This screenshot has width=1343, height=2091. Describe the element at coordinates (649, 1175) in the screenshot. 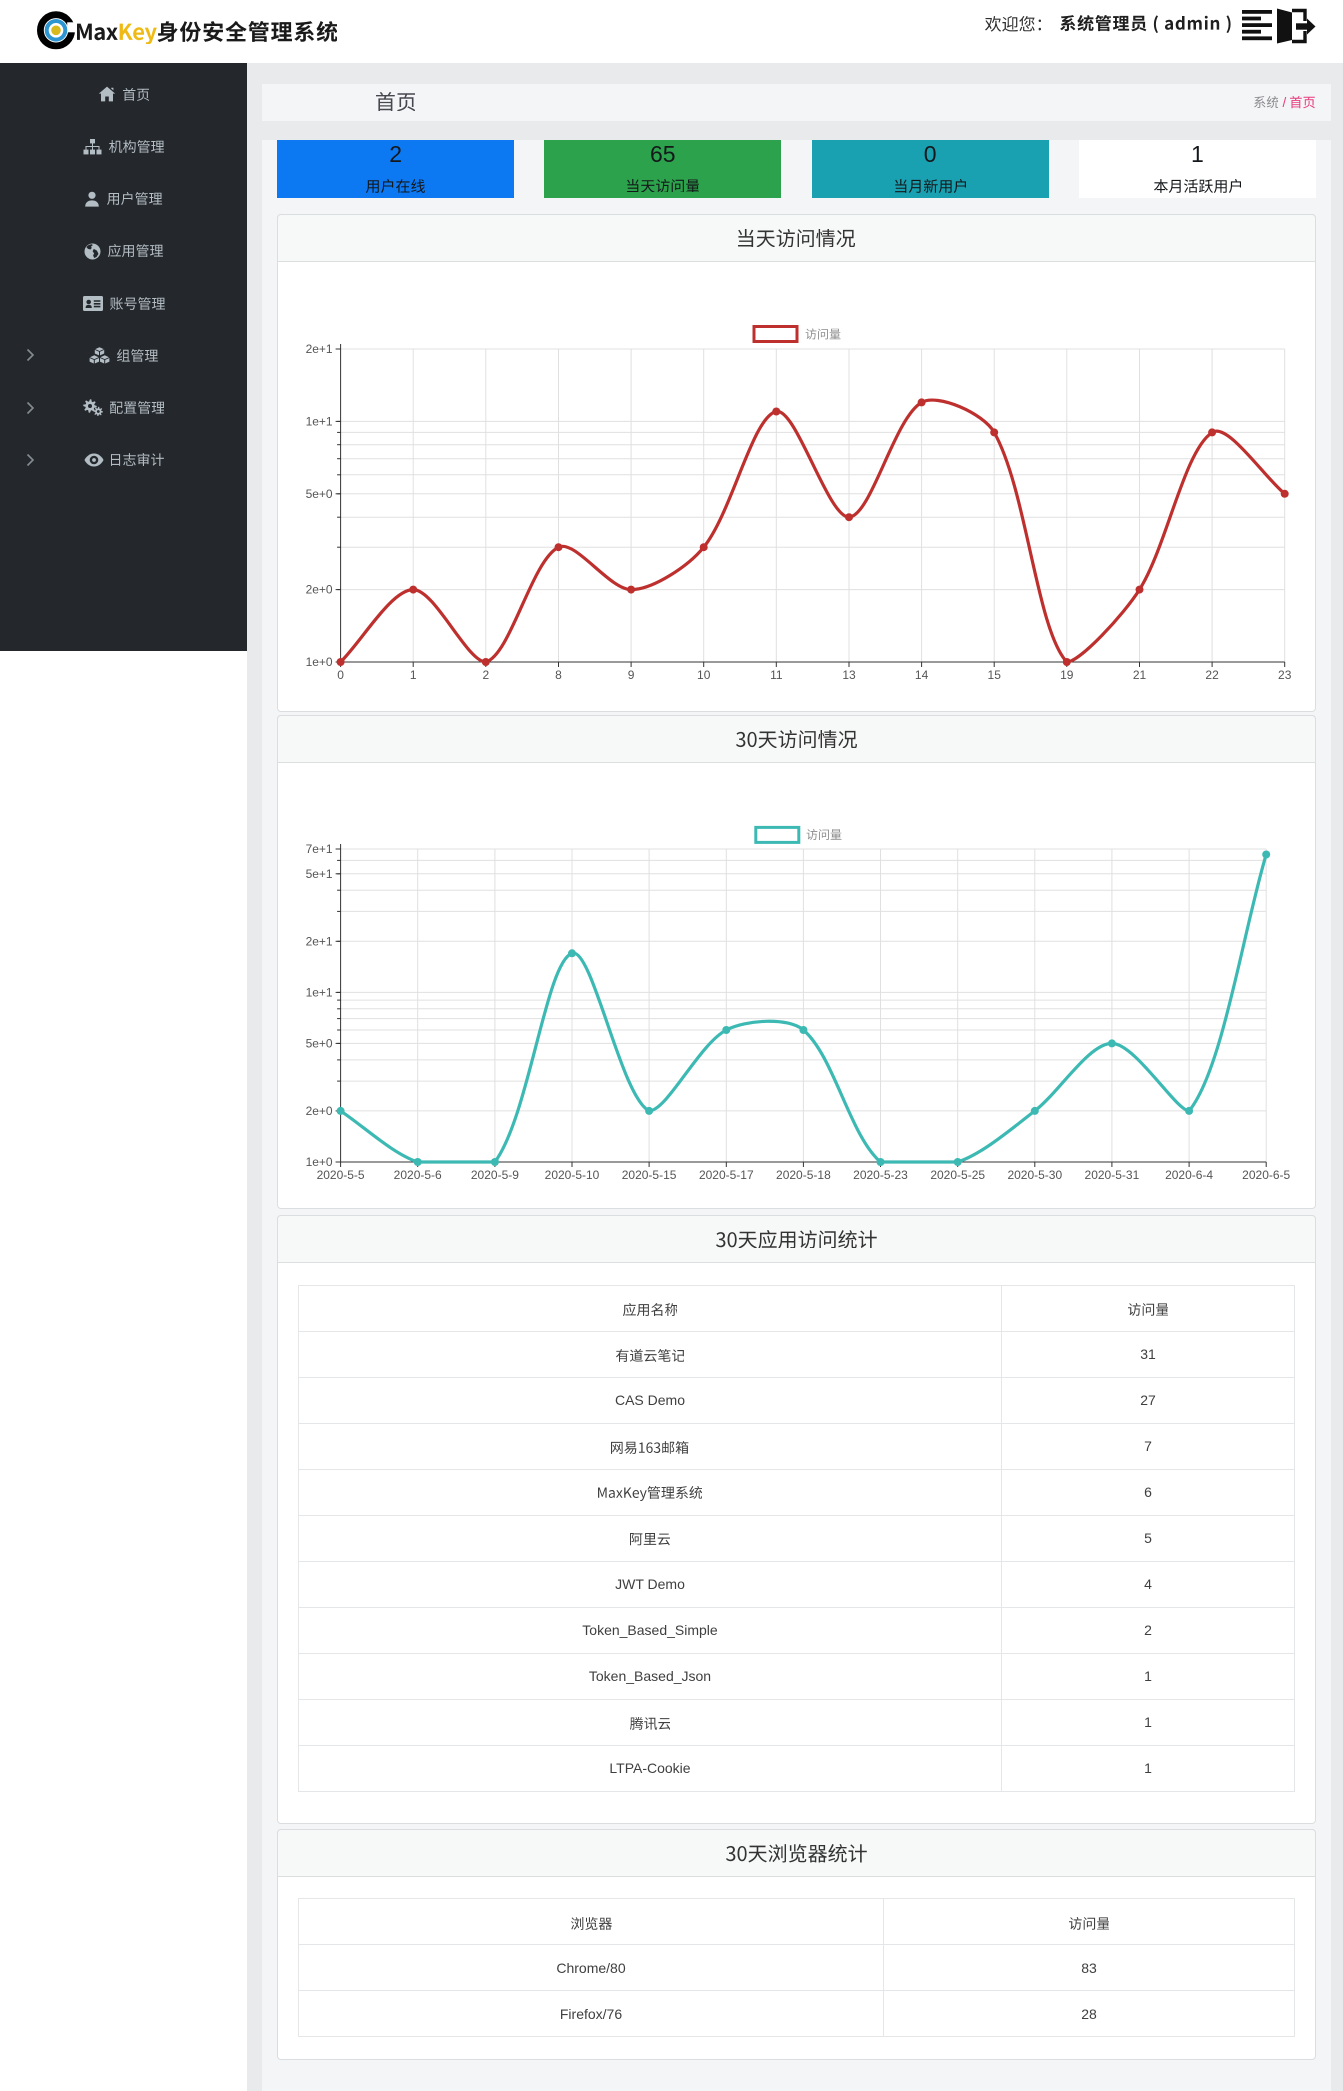

I see `svg-text: 2020-5-15` at that location.